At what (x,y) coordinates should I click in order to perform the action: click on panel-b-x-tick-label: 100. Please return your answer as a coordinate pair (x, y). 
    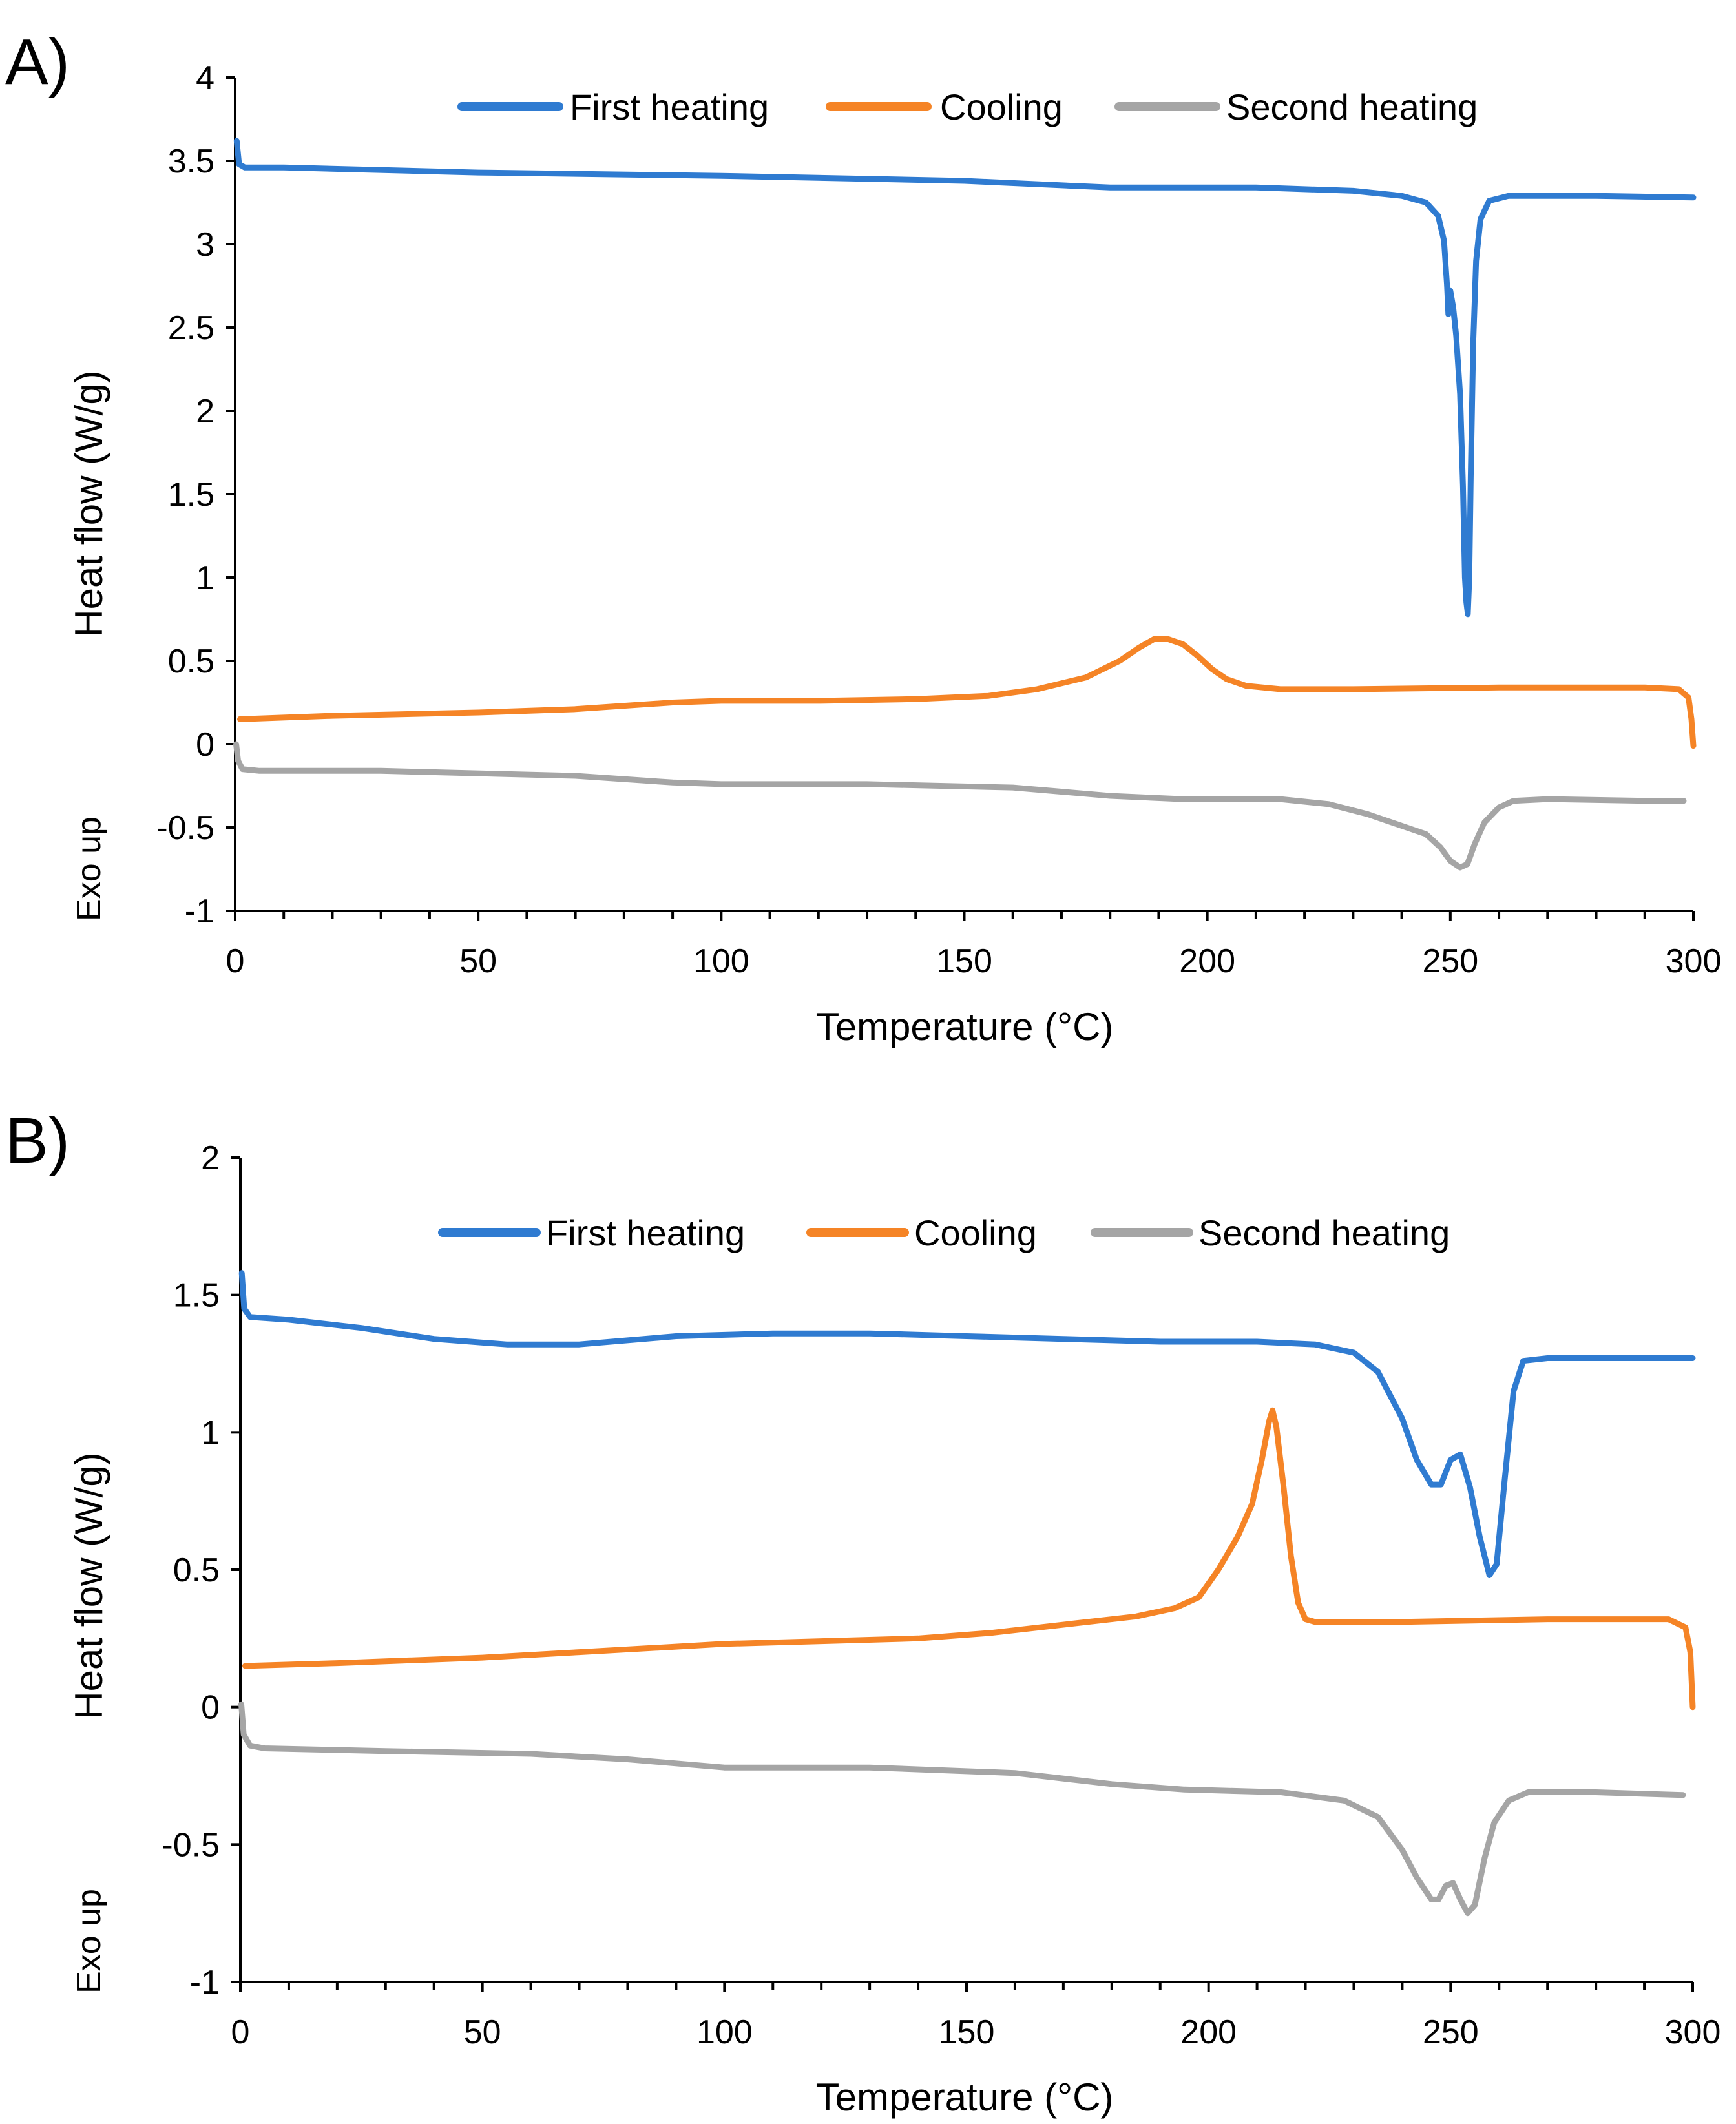
    Looking at the image, I should click on (724, 2032).